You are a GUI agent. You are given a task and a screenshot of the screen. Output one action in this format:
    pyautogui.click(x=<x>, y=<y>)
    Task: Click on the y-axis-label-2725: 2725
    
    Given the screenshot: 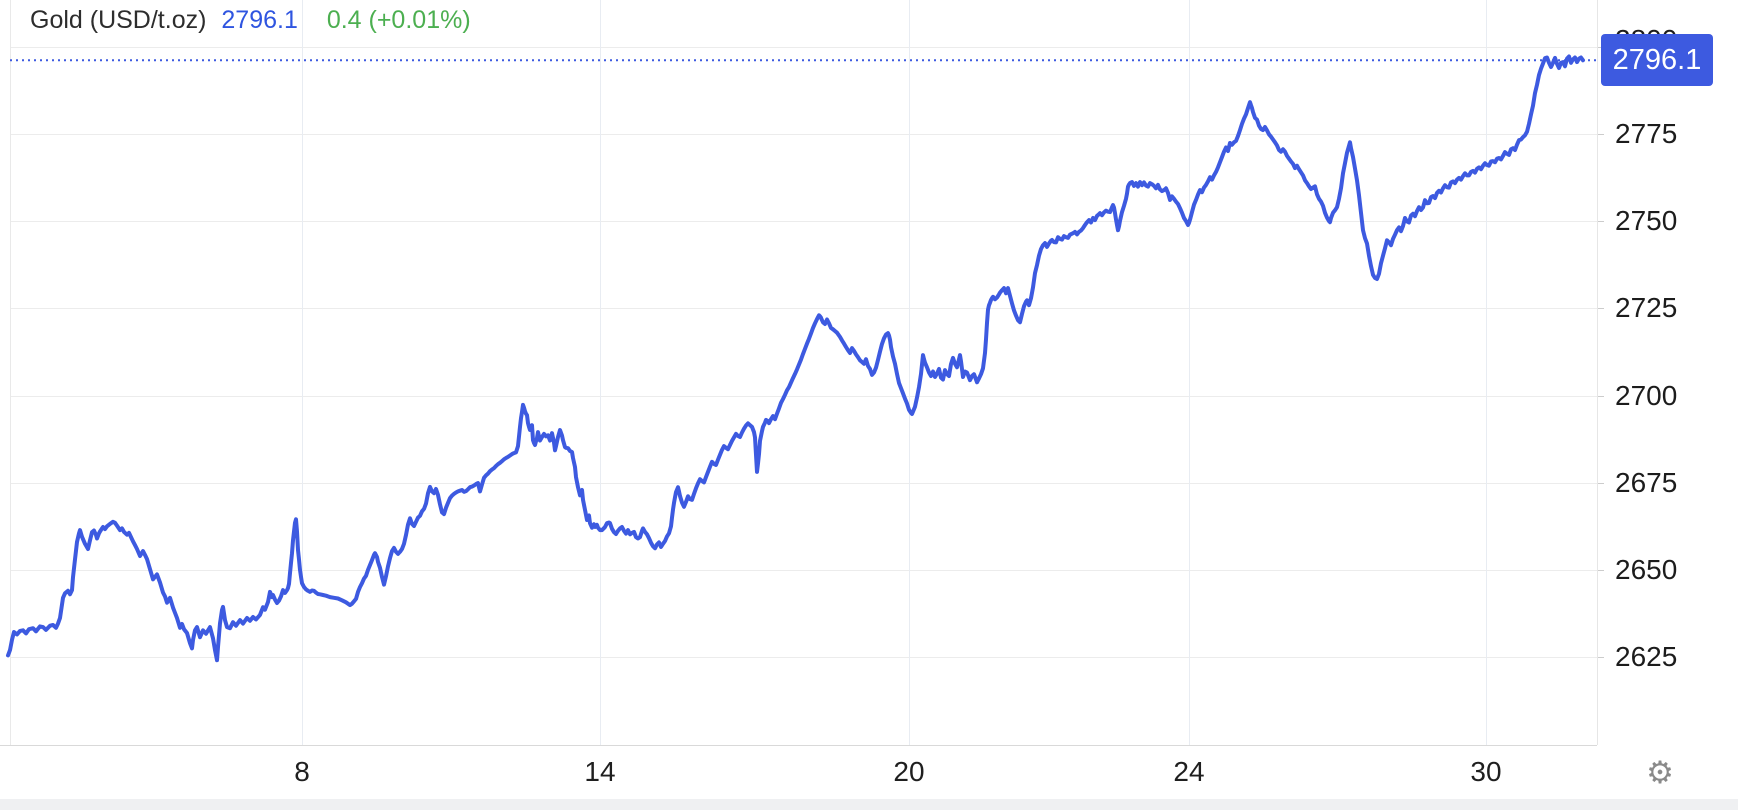 What is the action you would take?
    pyautogui.click(x=1646, y=308)
    